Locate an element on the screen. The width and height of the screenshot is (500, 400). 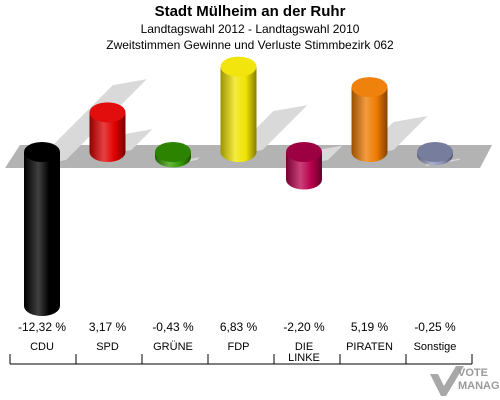
chart-title: Stadt Mülheim an der Ruhr is located at coordinates (250, 11).